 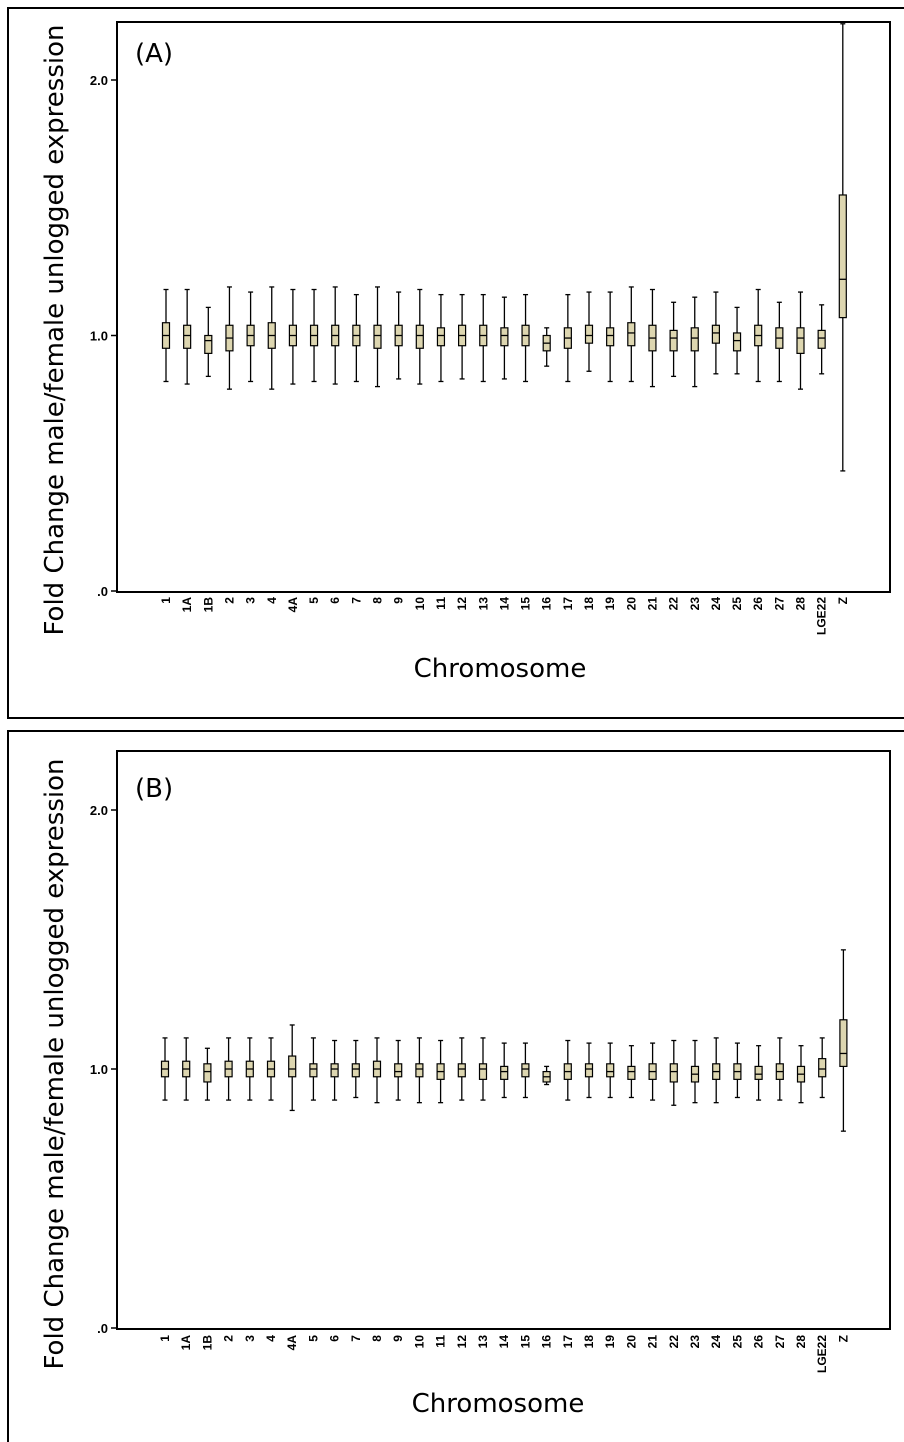 I want to click on x-tick-label: 4, so click(x=272, y=600).